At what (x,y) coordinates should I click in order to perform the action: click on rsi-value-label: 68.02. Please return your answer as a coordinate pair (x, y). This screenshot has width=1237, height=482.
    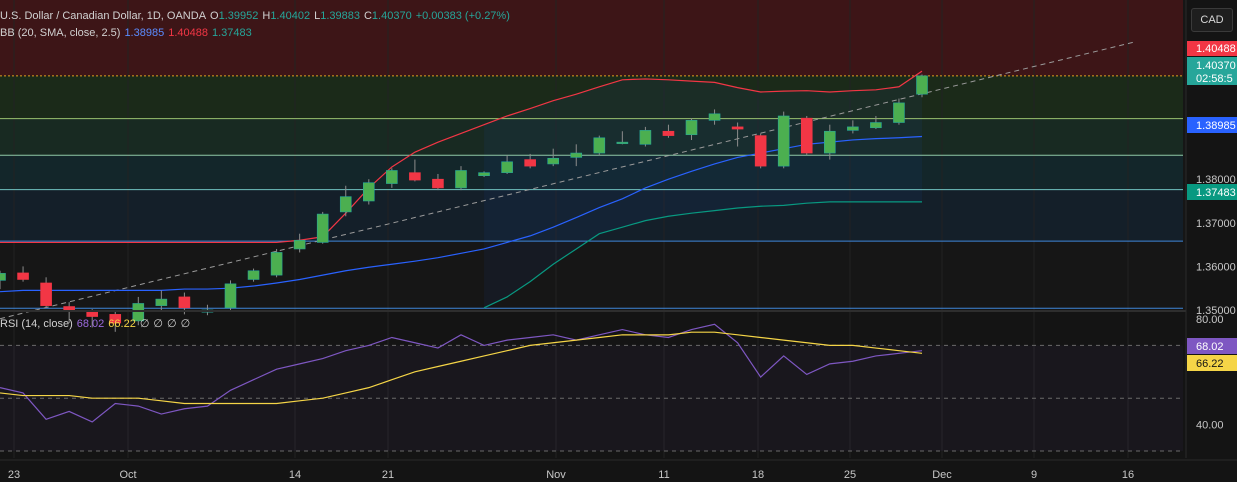
    Looking at the image, I should click on (1210, 347).